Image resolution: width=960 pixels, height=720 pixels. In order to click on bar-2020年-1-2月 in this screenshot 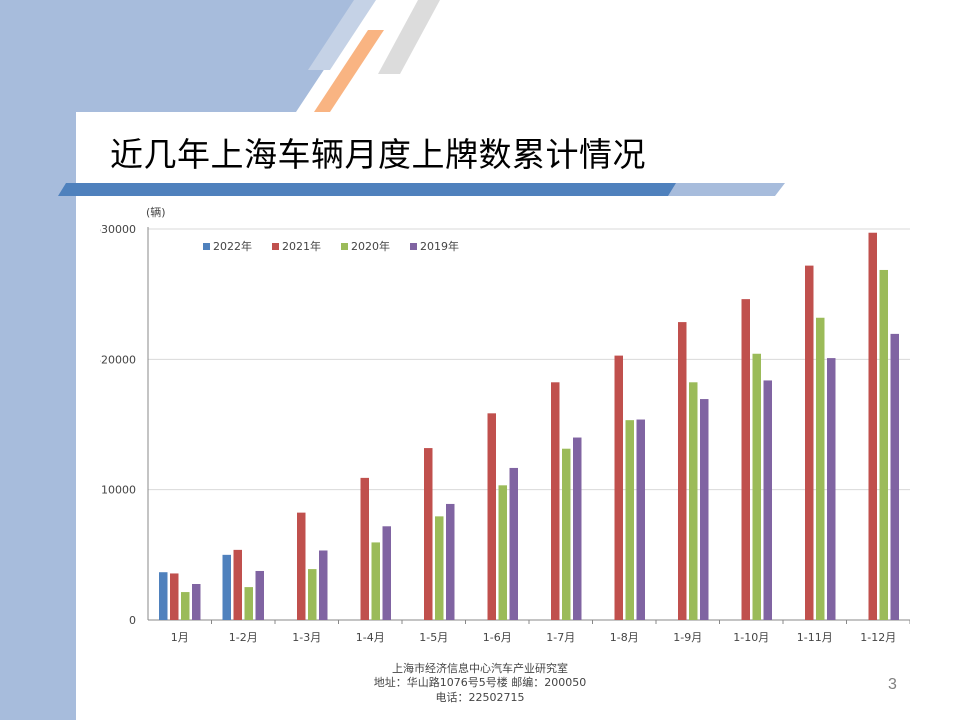, I will do `click(248, 603)`.